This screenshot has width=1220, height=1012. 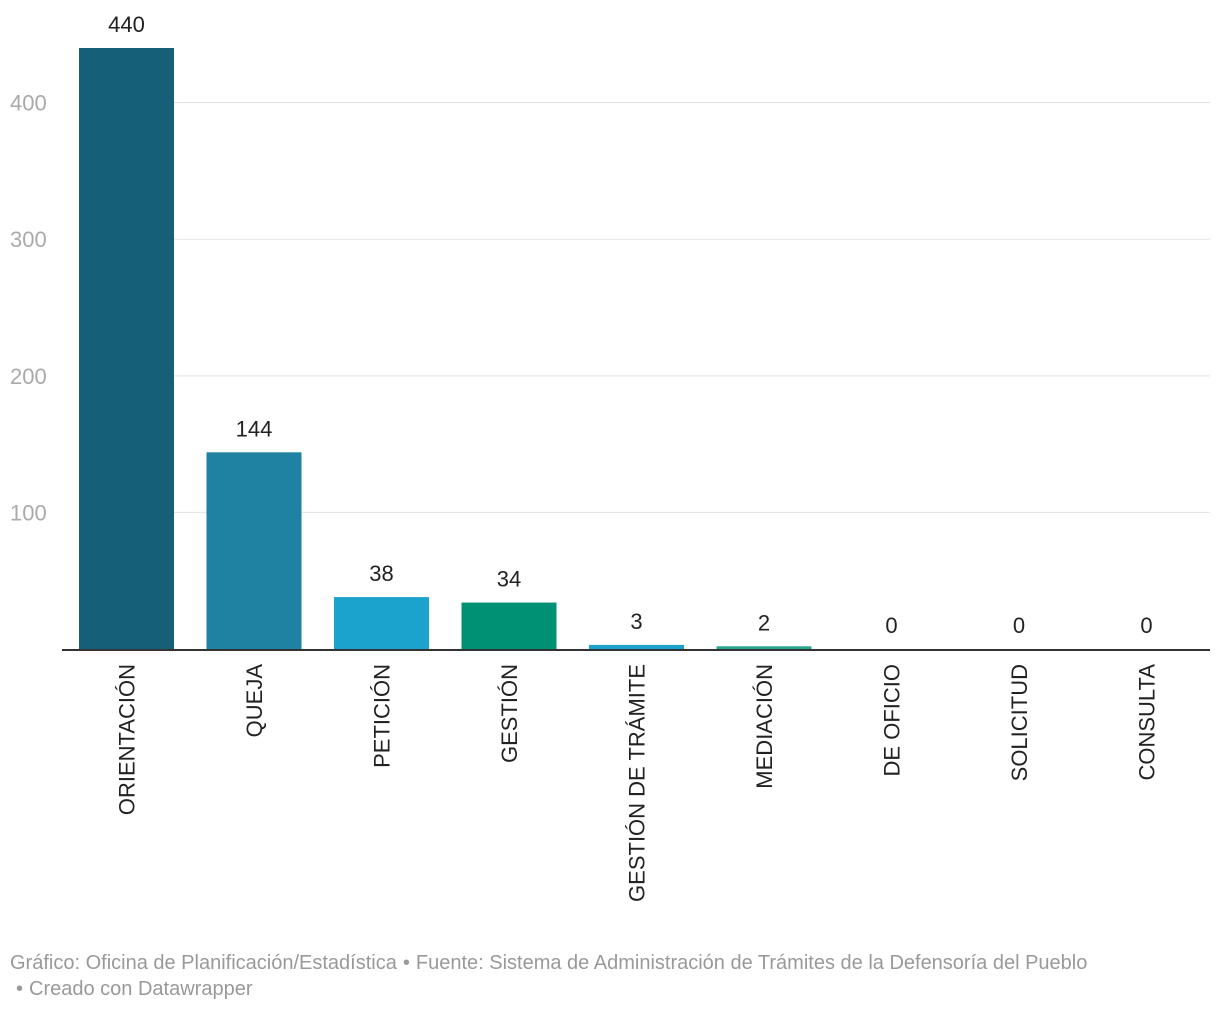 What do you see at coordinates (1147, 722) in the screenshot?
I see `category-label-8: CONSULTA` at bounding box center [1147, 722].